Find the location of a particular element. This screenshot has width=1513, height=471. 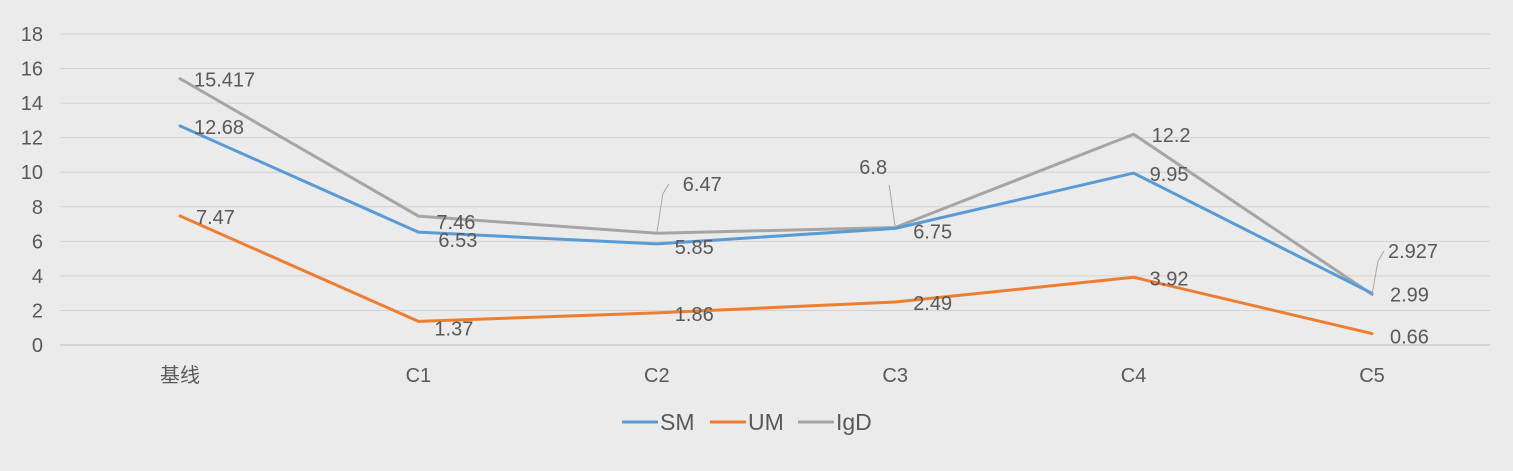

y-tick-label: 6 is located at coordinates (37, 242).